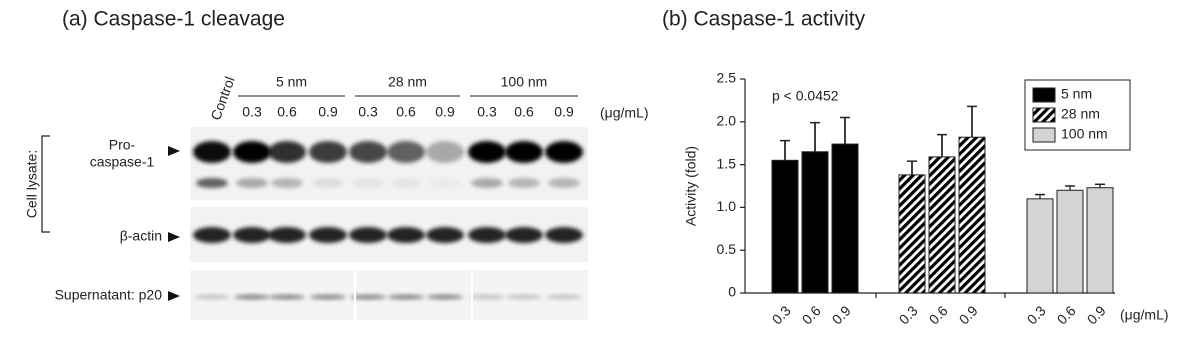  Describe the element at coordinates (291, 82) in the screenshot. I see `group-label: 5 nm` at that location.